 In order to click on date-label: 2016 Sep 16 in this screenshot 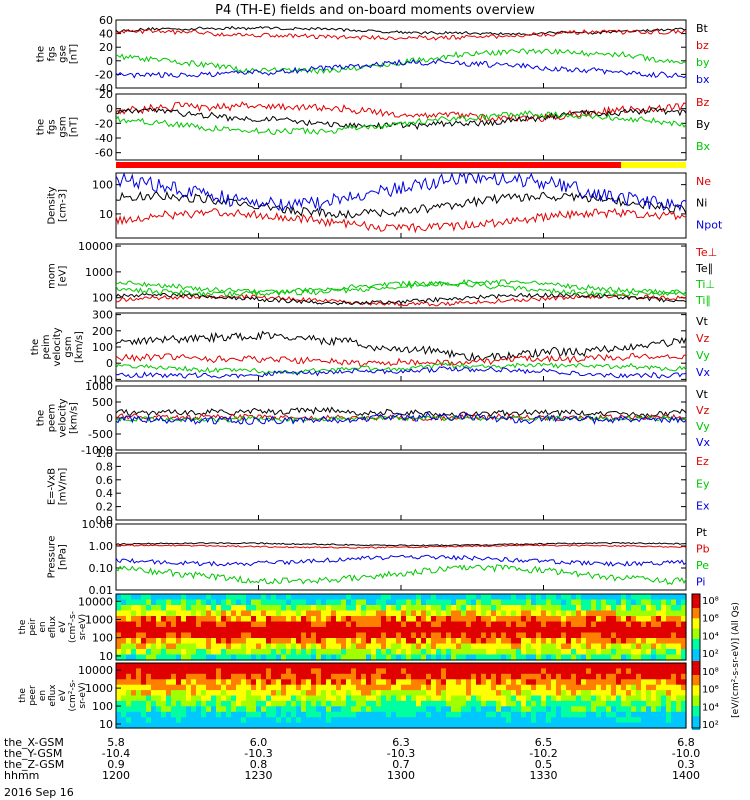, I will do `click(39, 792)`.